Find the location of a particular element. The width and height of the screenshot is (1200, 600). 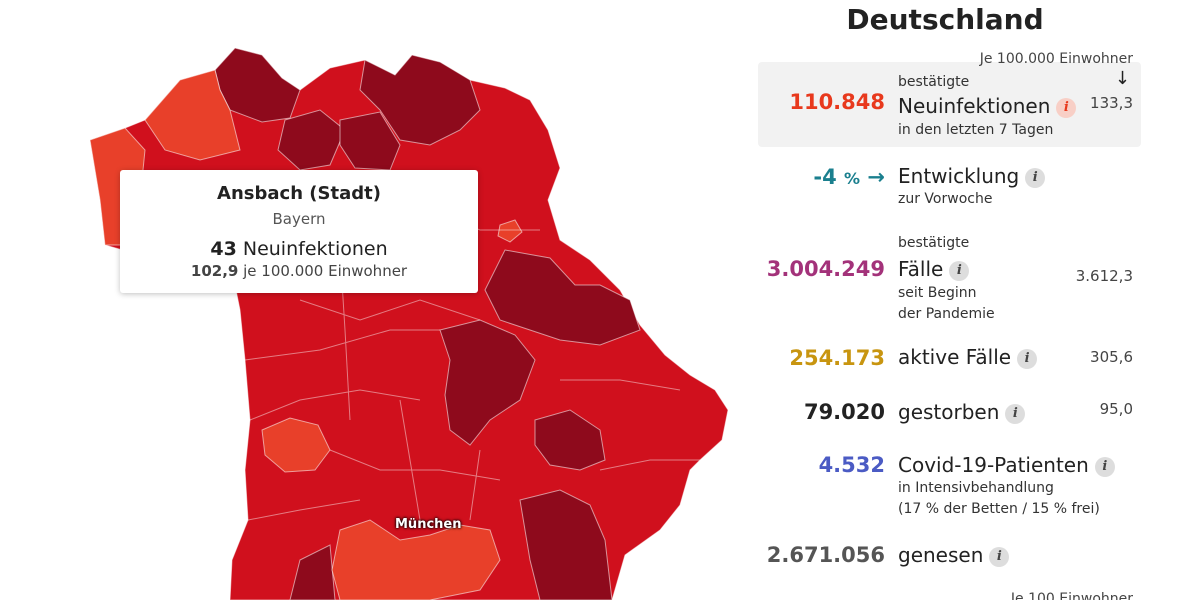

tooltip-district-name: Ansbach (Stadt) is located at coordinates (299, 193).